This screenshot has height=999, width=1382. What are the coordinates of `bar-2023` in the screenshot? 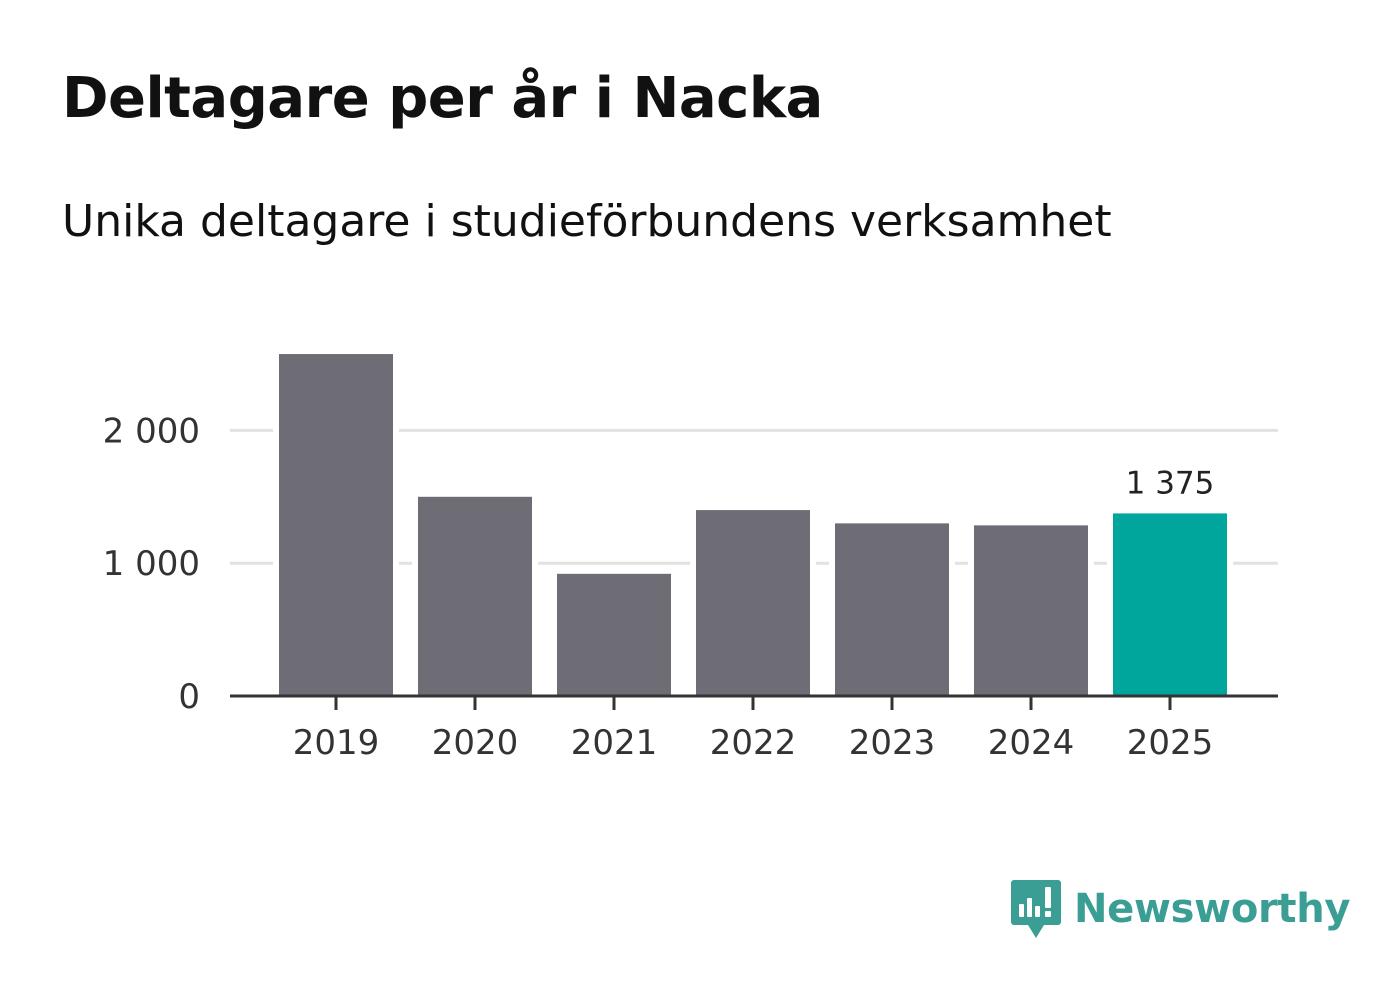 It's located at (892, 609).